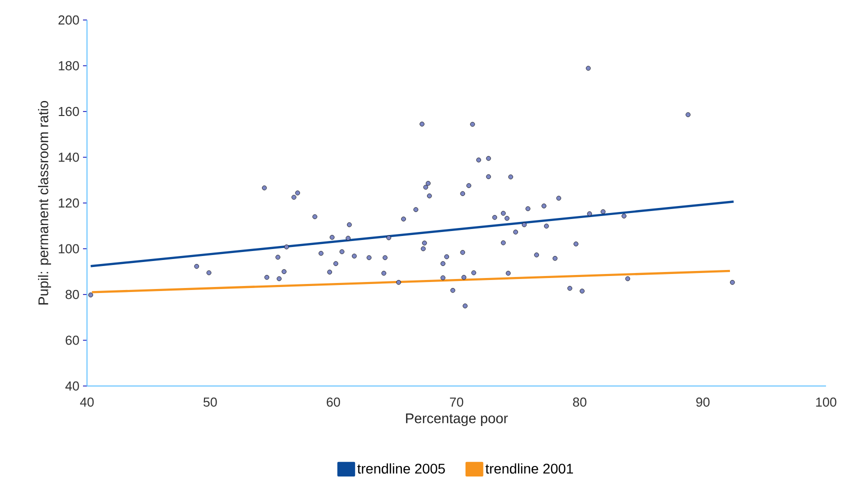 The height and width of the screenshot is (487, 842). I want to click on y-tick-label: 60, so click(72, 340).